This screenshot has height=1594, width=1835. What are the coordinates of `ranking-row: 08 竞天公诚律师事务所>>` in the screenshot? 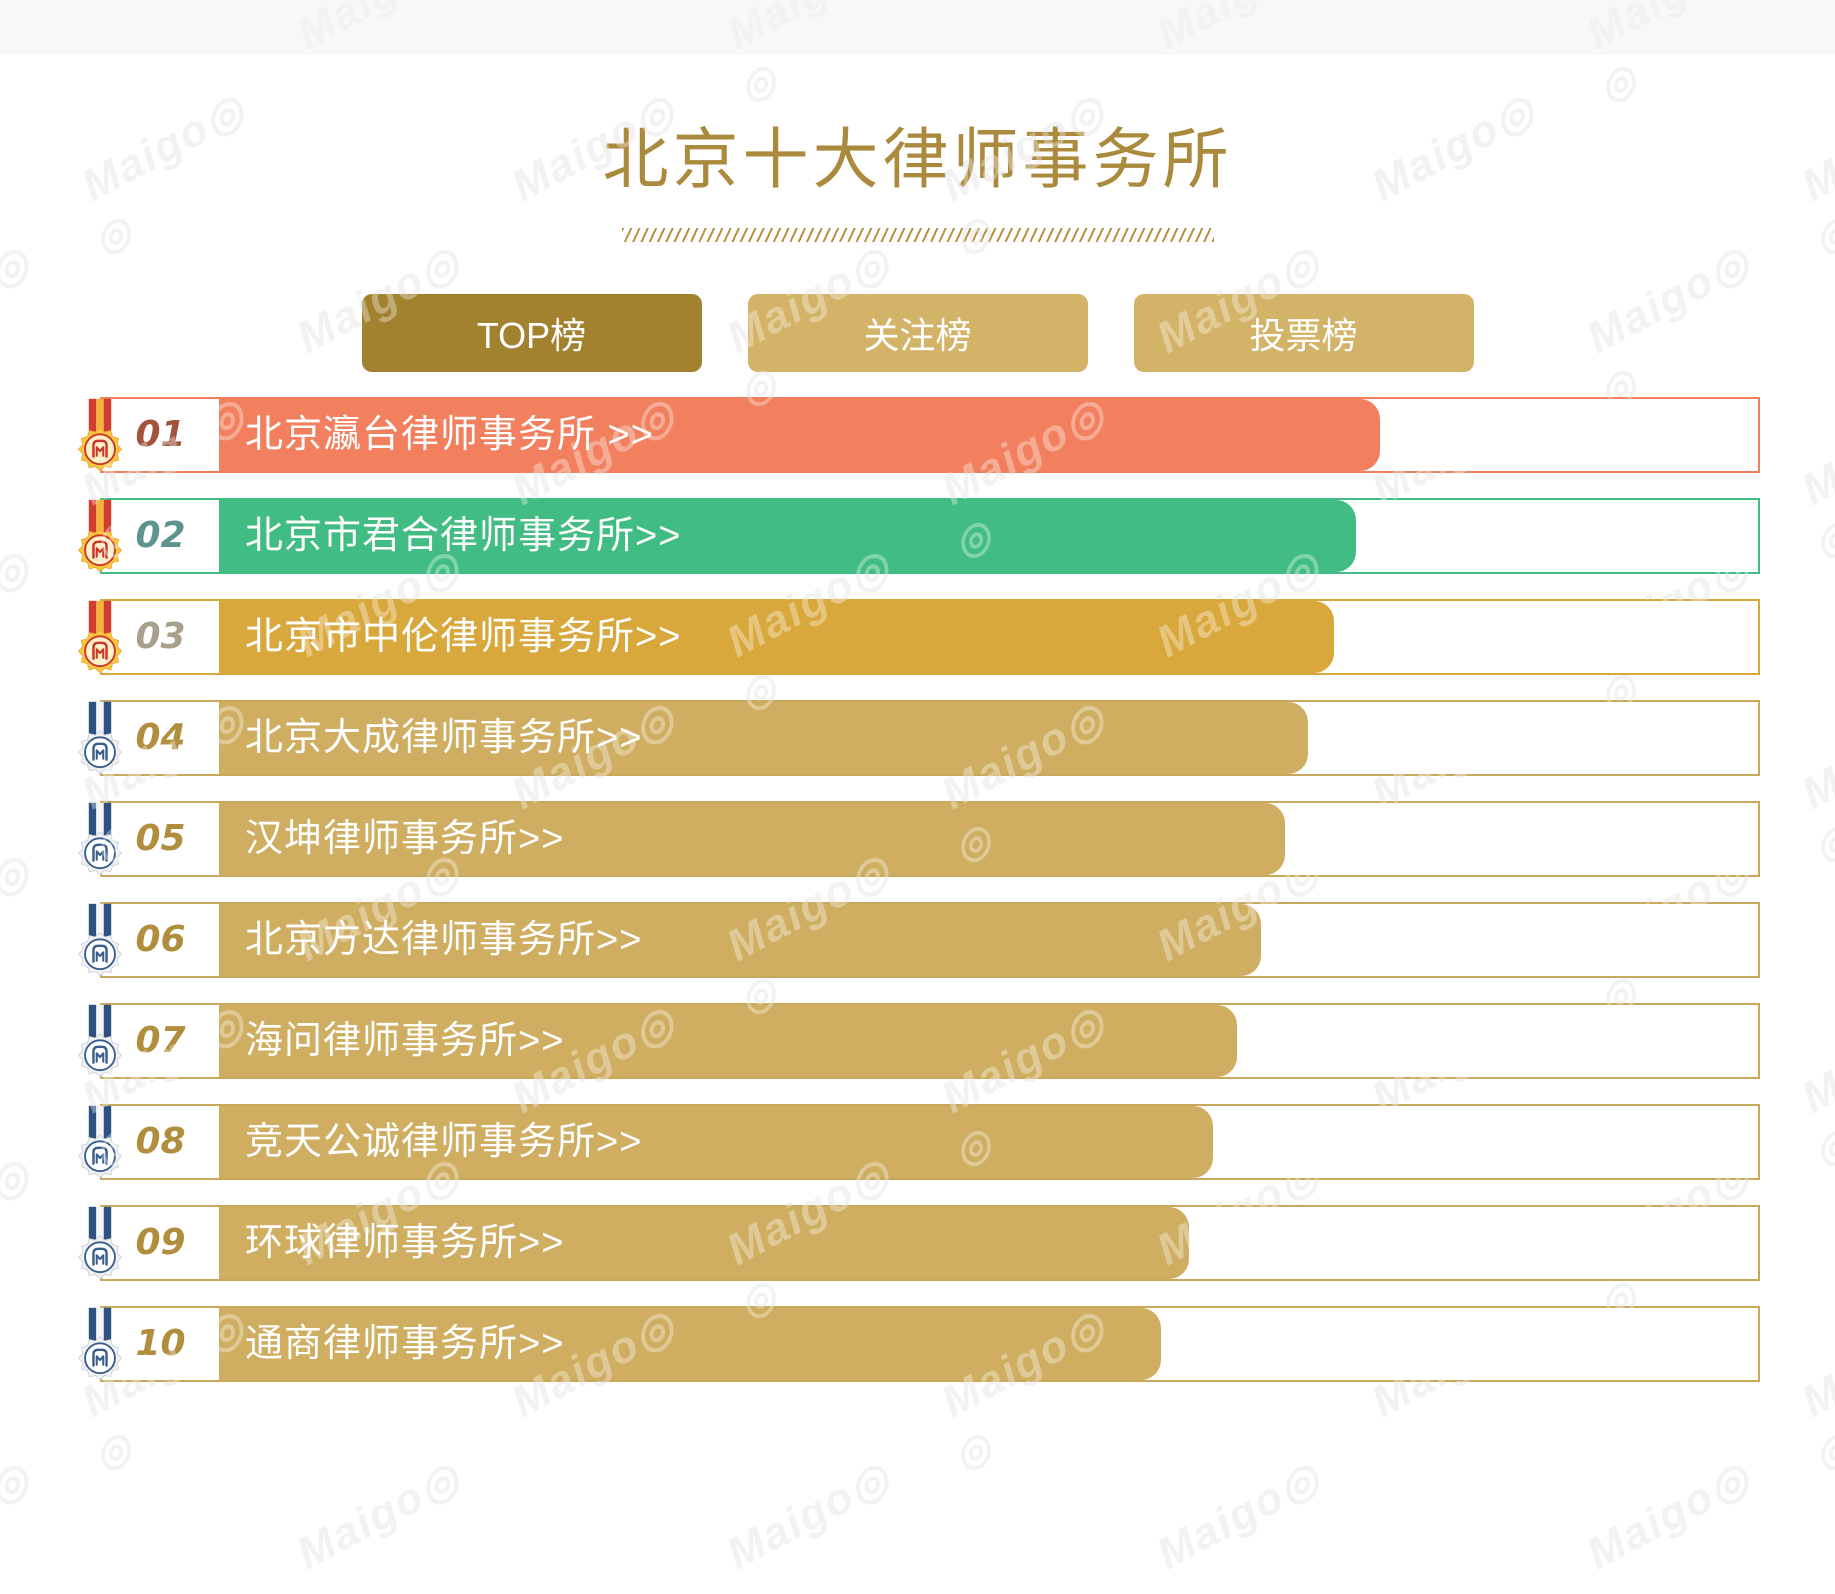 It's located at (930, 1142).